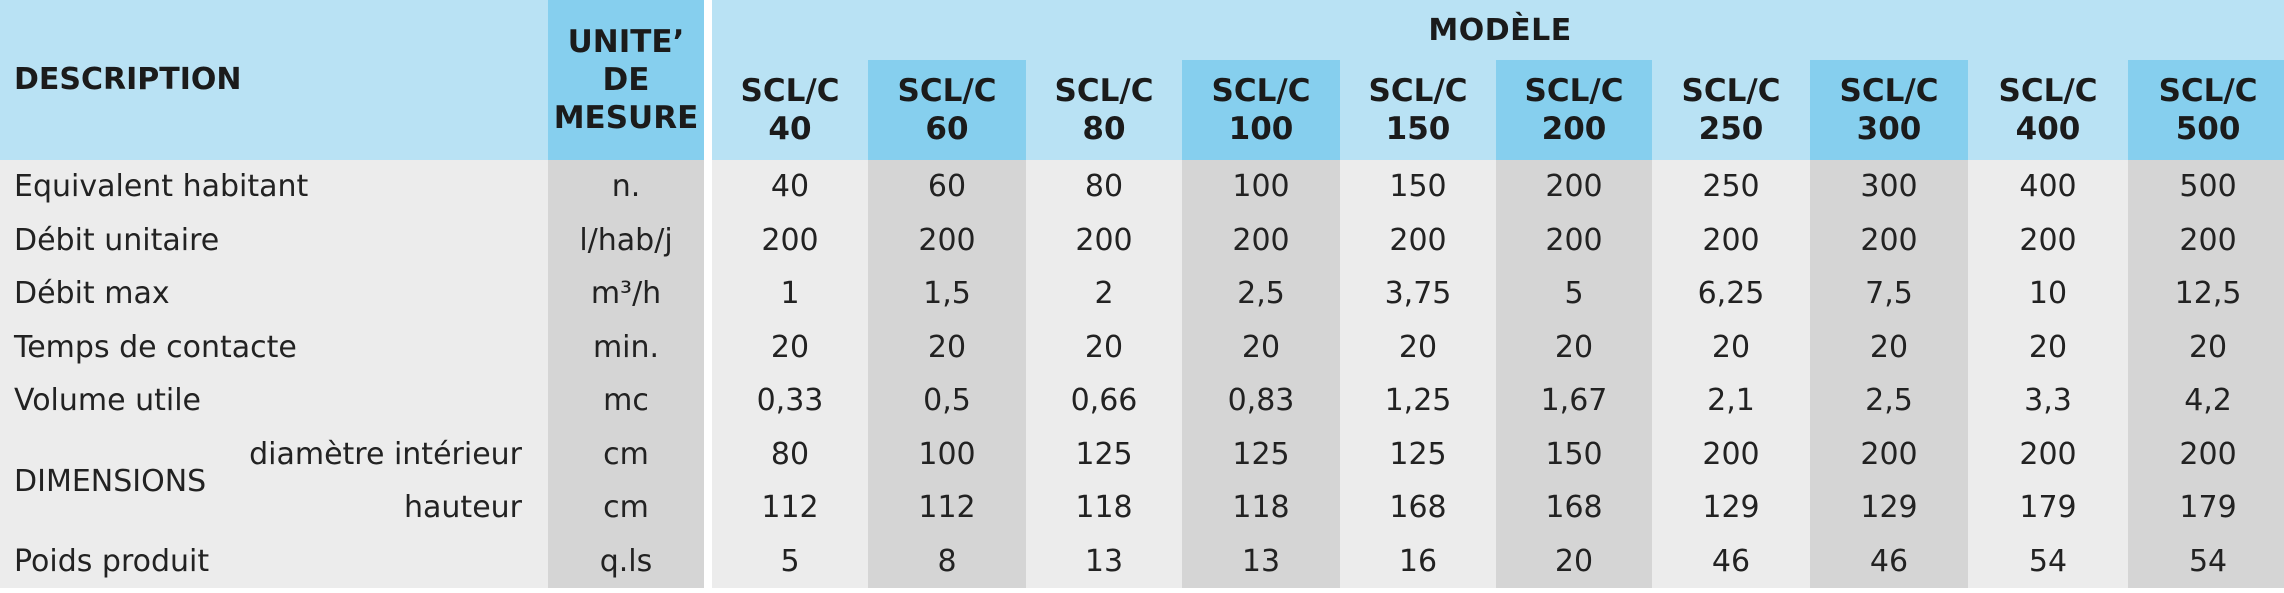 This screenshot has width=2284, height=593. I want to click on table-cell: 10, so click(2048, 294).